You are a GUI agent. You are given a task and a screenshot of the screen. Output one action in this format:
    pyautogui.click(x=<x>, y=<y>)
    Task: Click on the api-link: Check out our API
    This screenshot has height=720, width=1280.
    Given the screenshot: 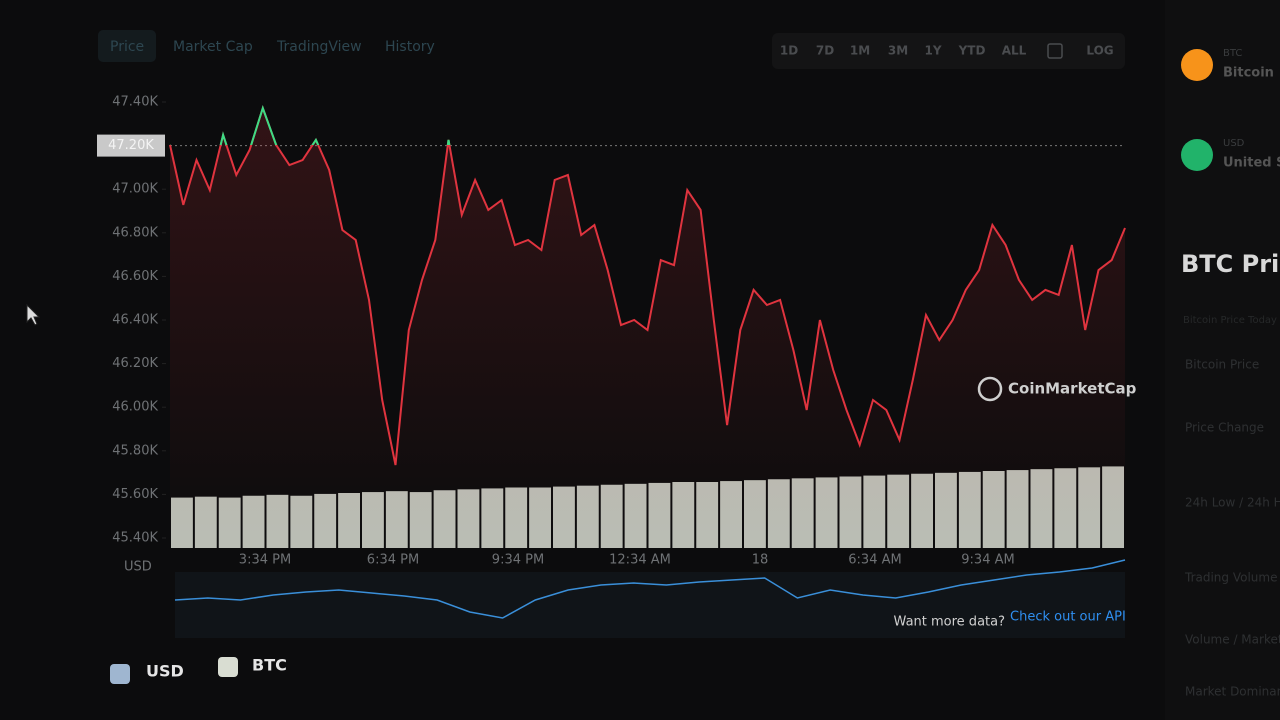 What is the action you would take?
    pyautogui.click(x=1068, y=617)
    